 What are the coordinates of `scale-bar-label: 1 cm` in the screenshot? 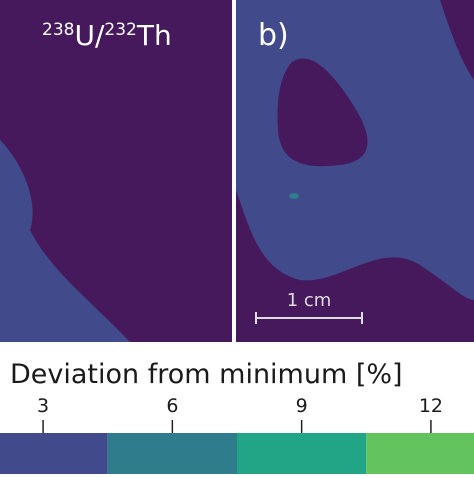 It's located at (309, 300).